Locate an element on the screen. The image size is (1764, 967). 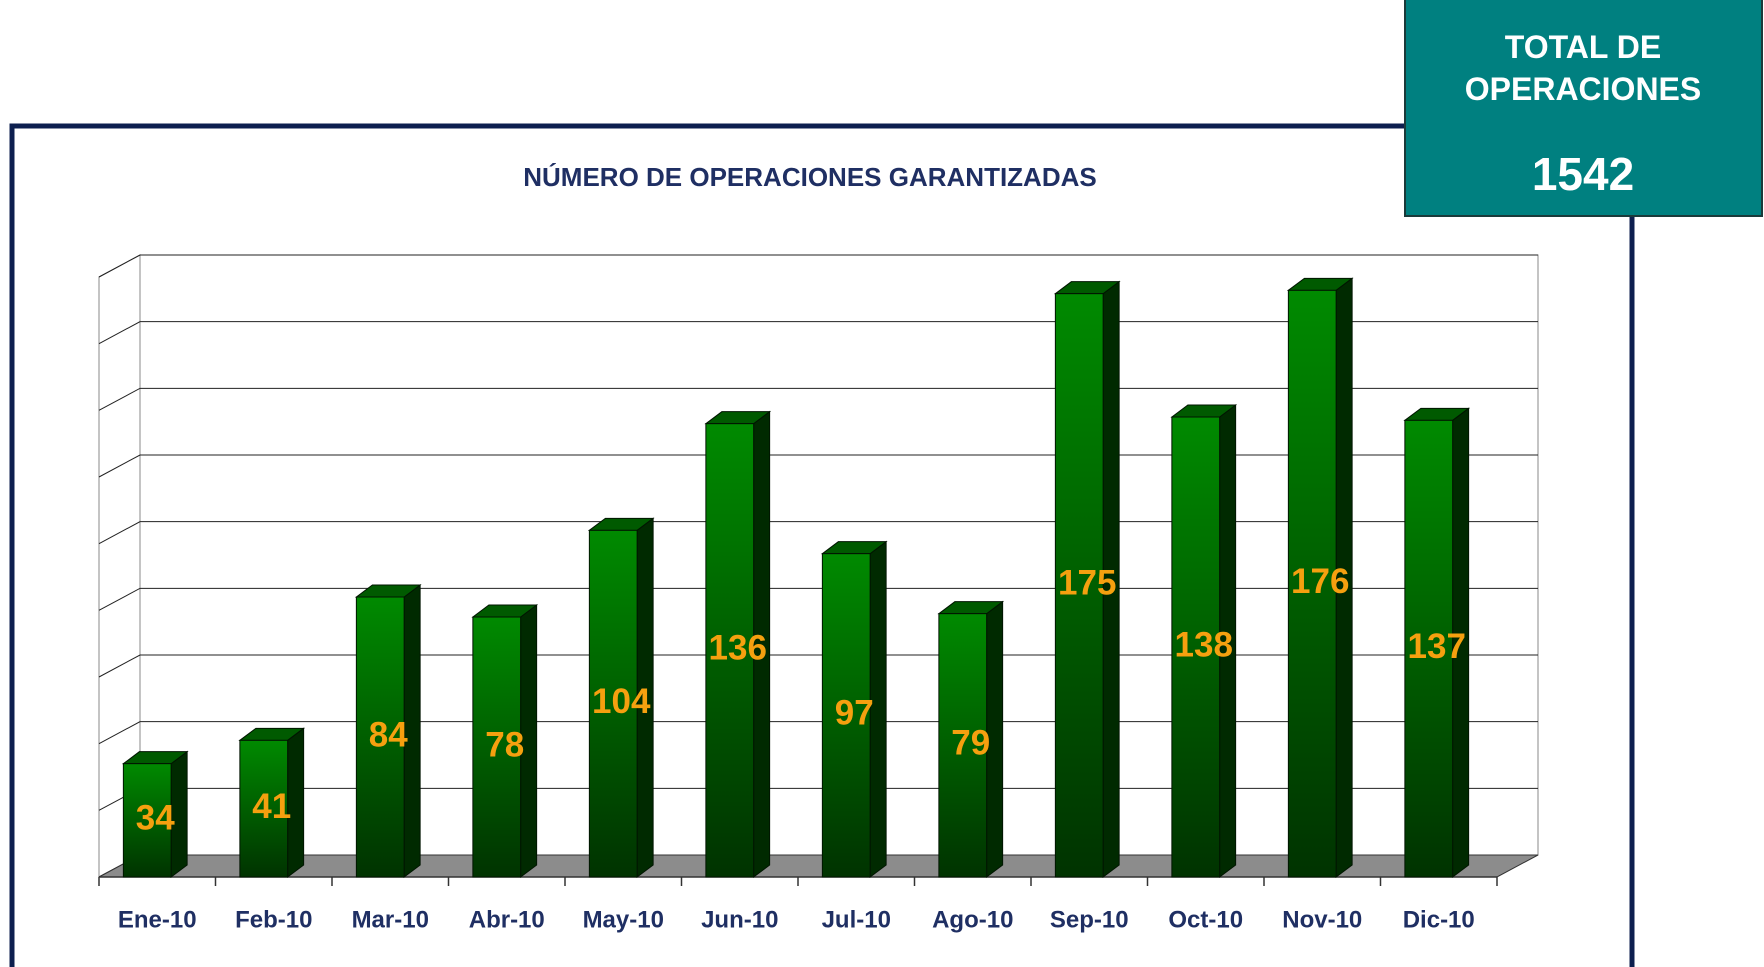
value-label: 138 is located at coordinates (1204, 644).